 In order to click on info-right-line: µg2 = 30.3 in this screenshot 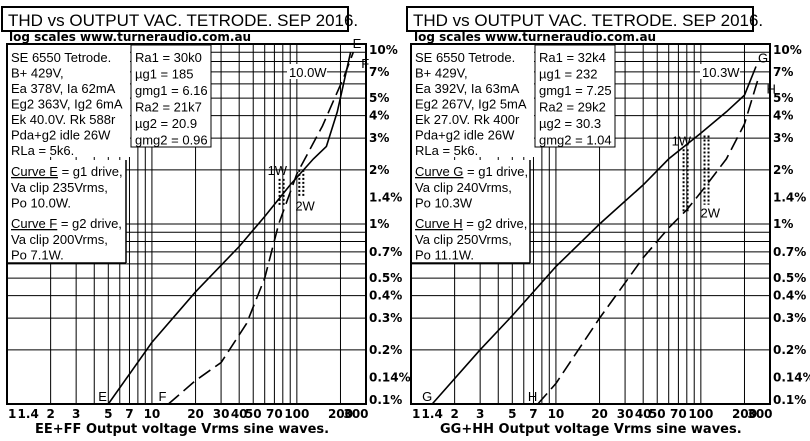, I will do `click(570, 123)`.